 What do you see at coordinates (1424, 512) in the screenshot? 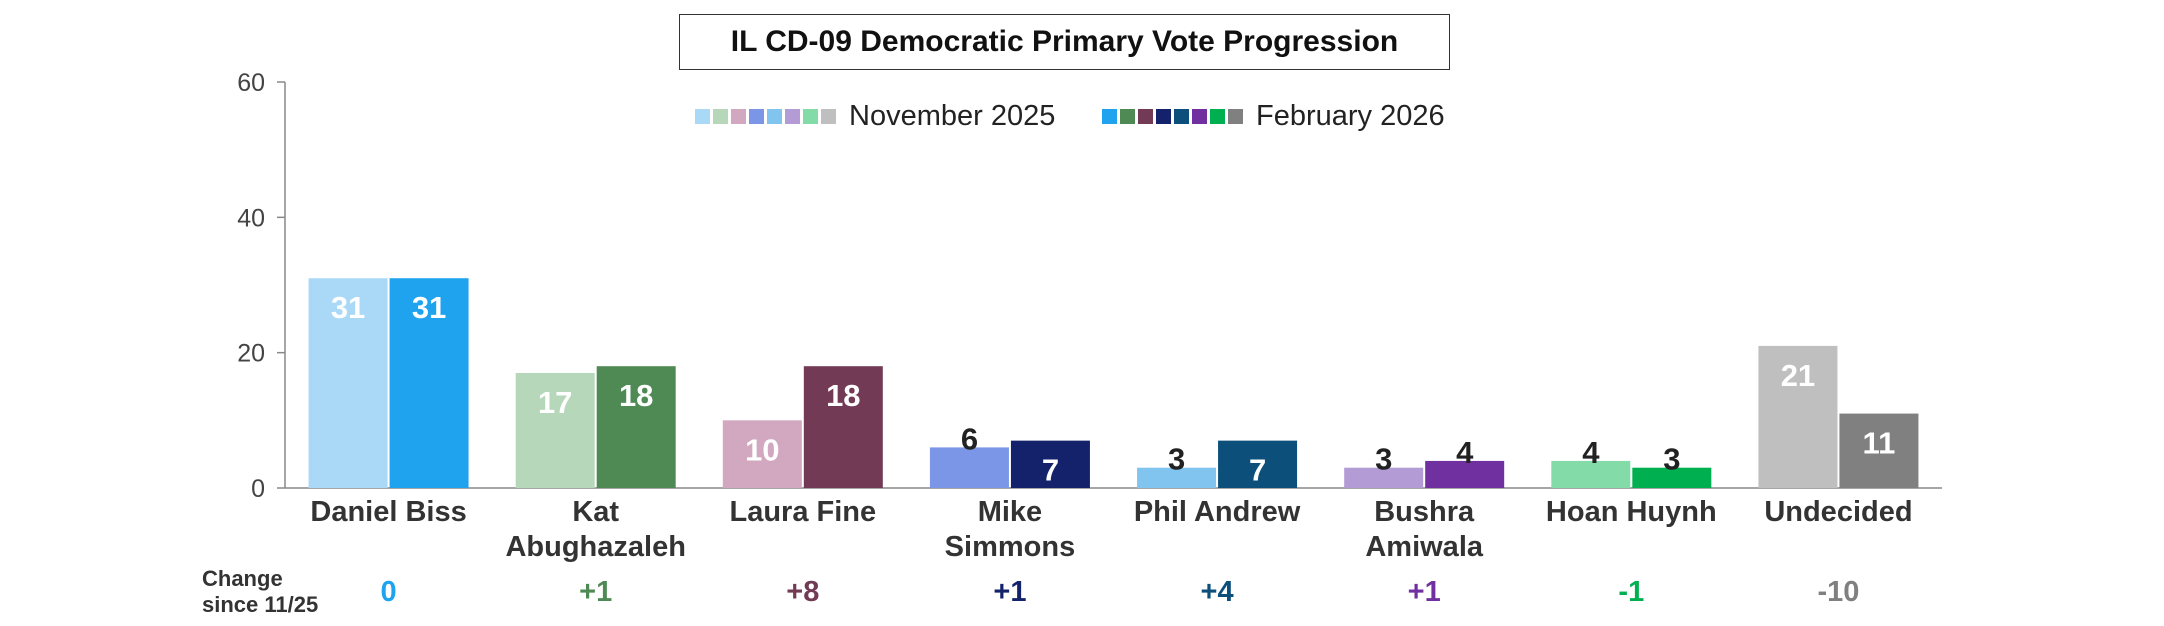
I see `x-tick-label: Bushra` at bounding box center [1424, 512].